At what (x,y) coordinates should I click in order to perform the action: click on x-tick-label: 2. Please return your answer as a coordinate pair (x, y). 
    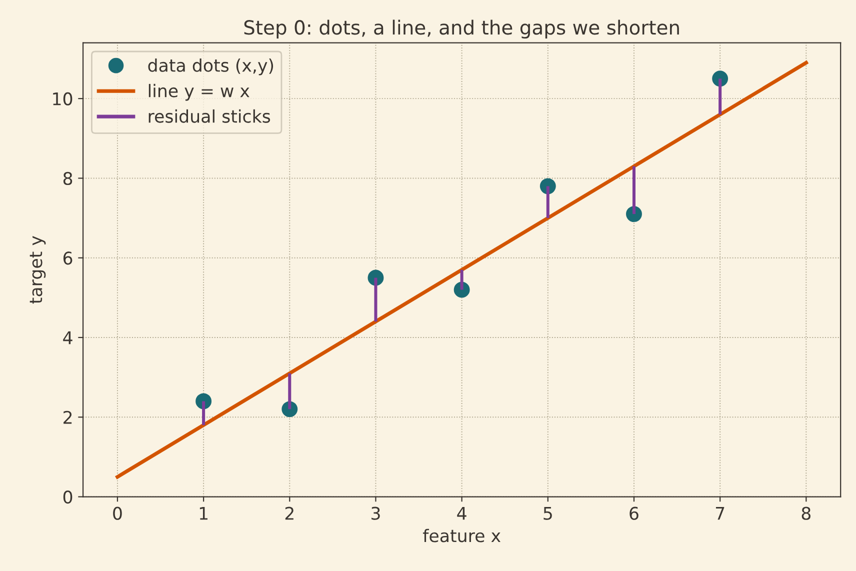
    Looking at the image, I should click on (289, 513).